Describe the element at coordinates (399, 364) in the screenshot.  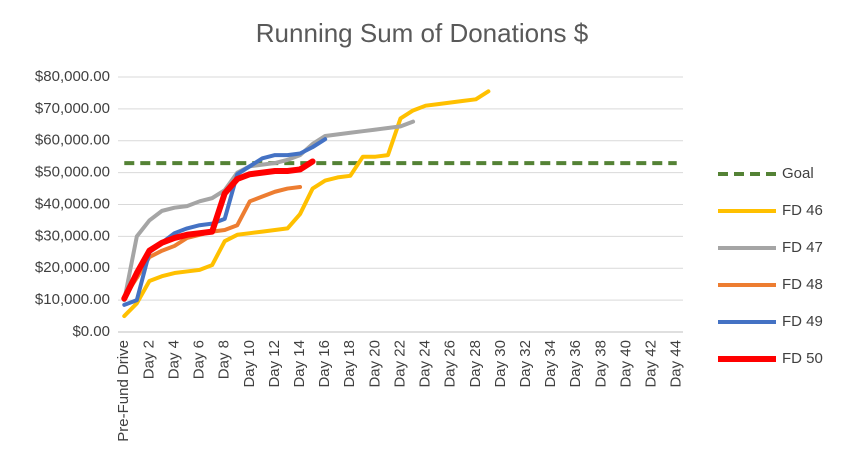
I see `x-tick-label: Day 22` at that location.